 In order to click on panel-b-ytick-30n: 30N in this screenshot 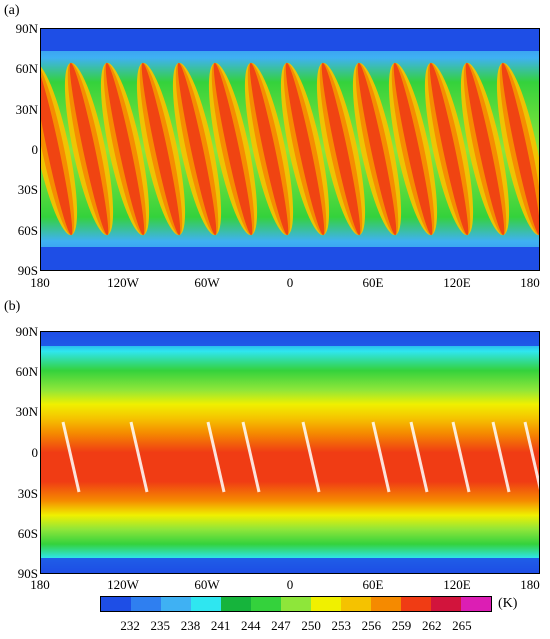, I will do `click(26, 411)`.